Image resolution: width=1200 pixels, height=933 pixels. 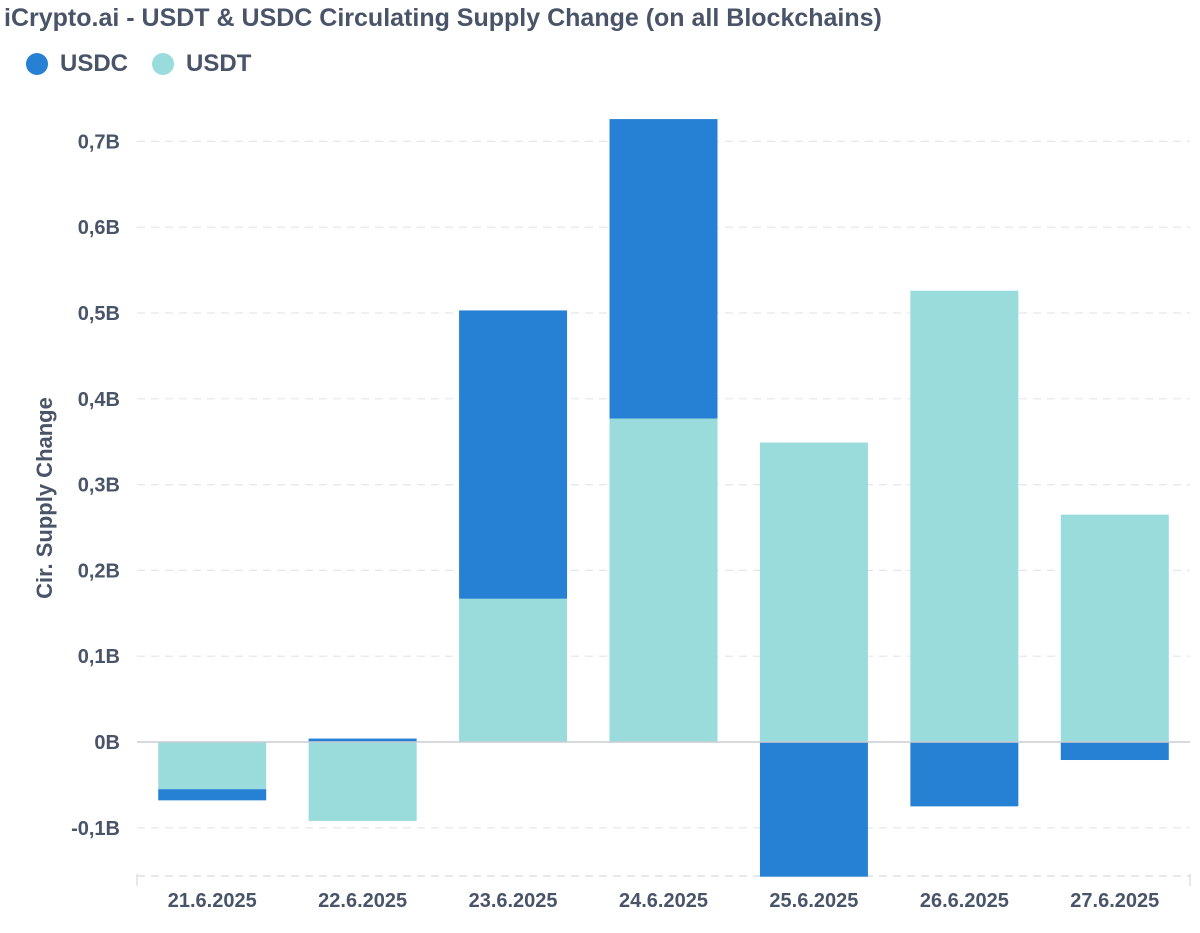 I want to click on y-tick-label: 0,3B, so click(x=99, y=486).